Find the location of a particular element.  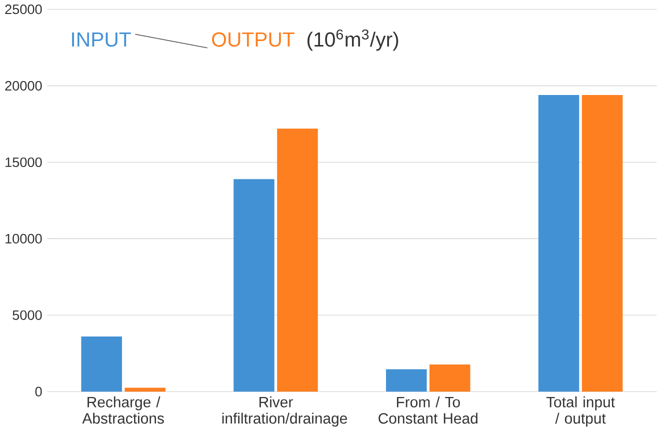

y-tick-label: 5000 is located at coordinates (27, 315).